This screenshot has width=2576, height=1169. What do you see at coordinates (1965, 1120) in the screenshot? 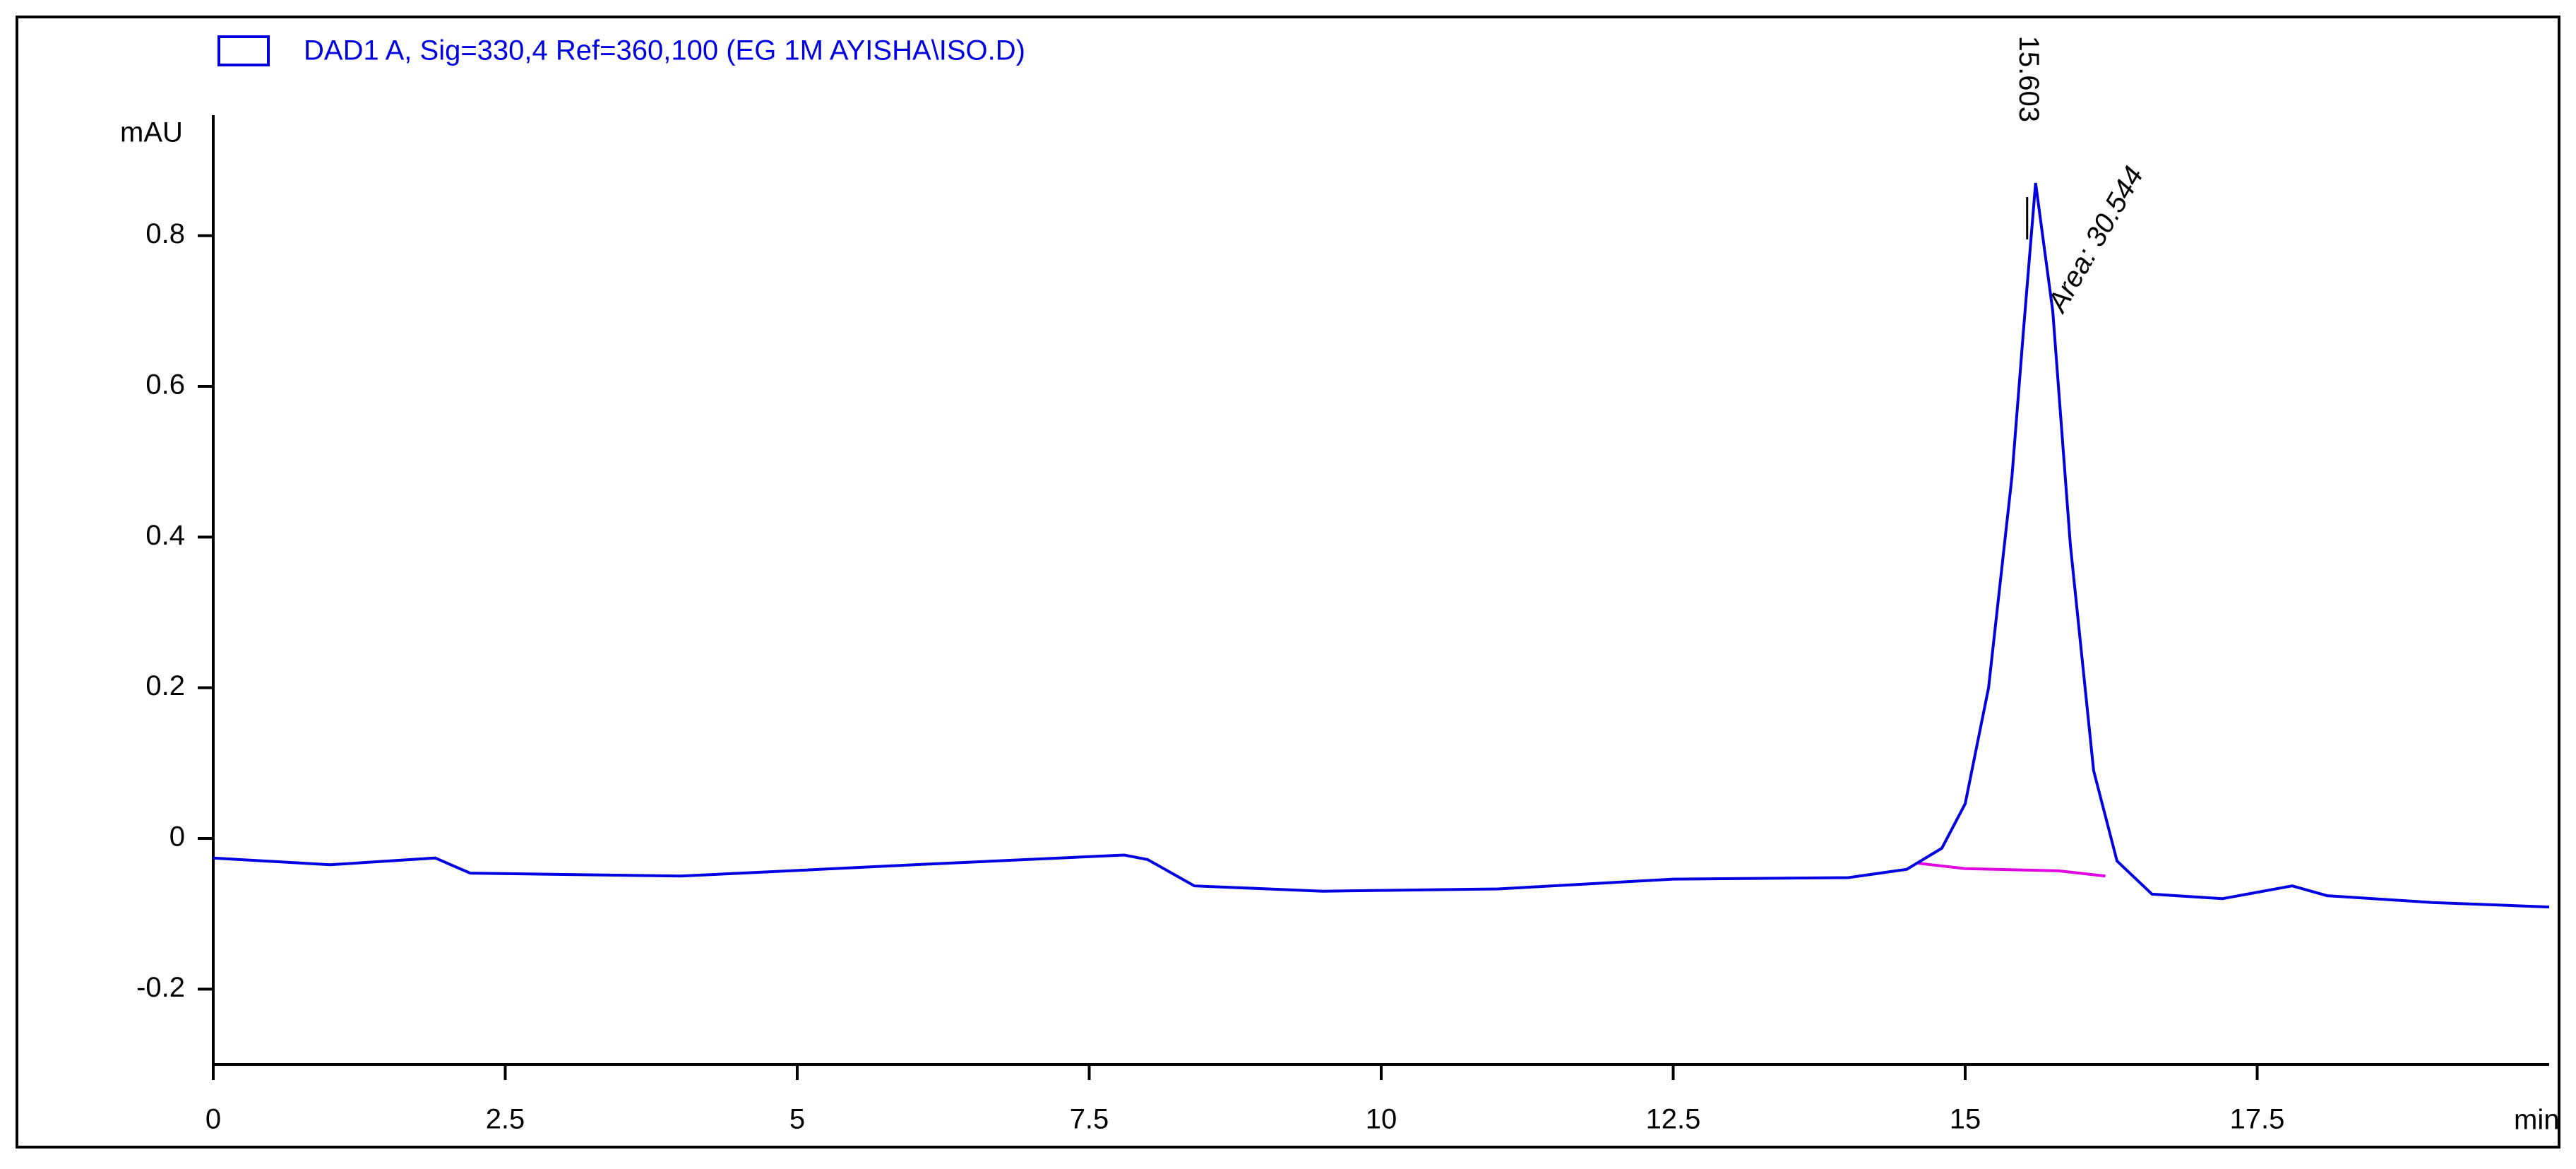
I see `x-tick-label: 15` at bounding box center [1965, 1120].